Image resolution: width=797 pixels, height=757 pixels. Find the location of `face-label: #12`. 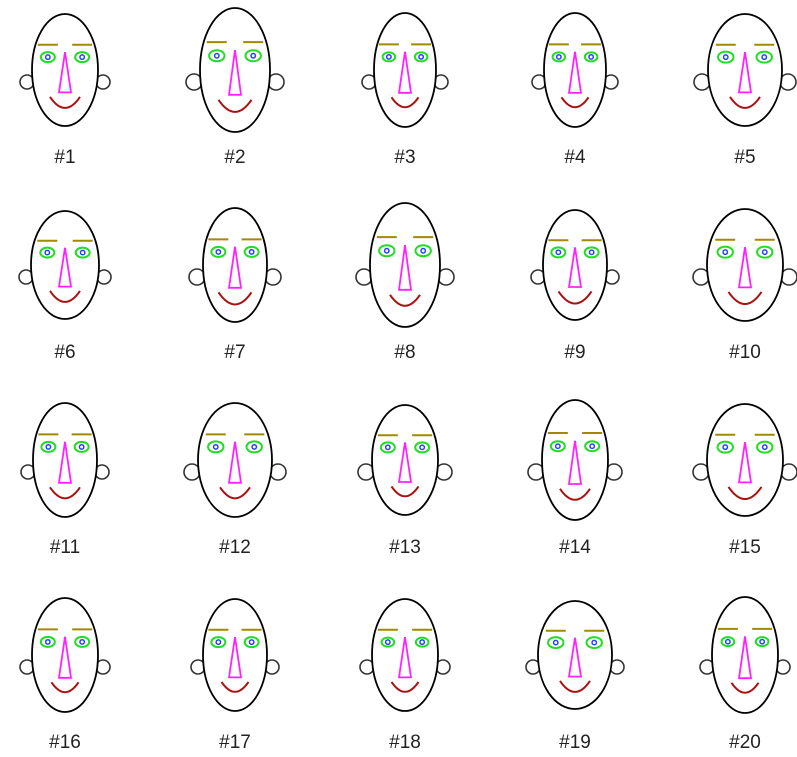

face-label: #12 is located at coordinates (235, 547).